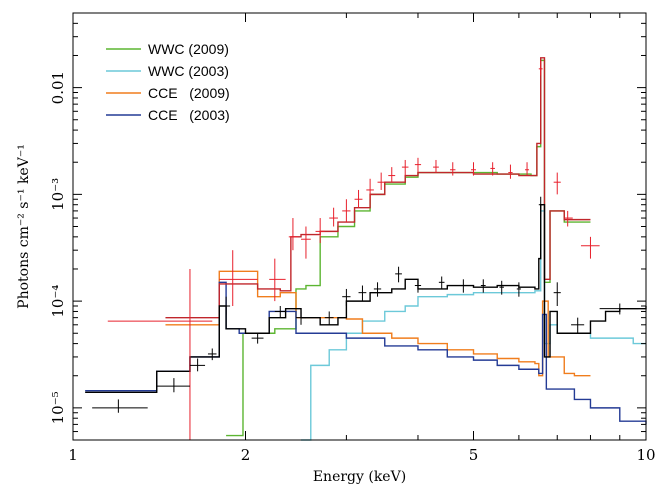 The width and height of the screenshot is (670, 485). What do you see at coordinates (58, 194) in the screenshot?
I see `y-tick-label-2: 10⁻³` at bounding box center [58, 194].